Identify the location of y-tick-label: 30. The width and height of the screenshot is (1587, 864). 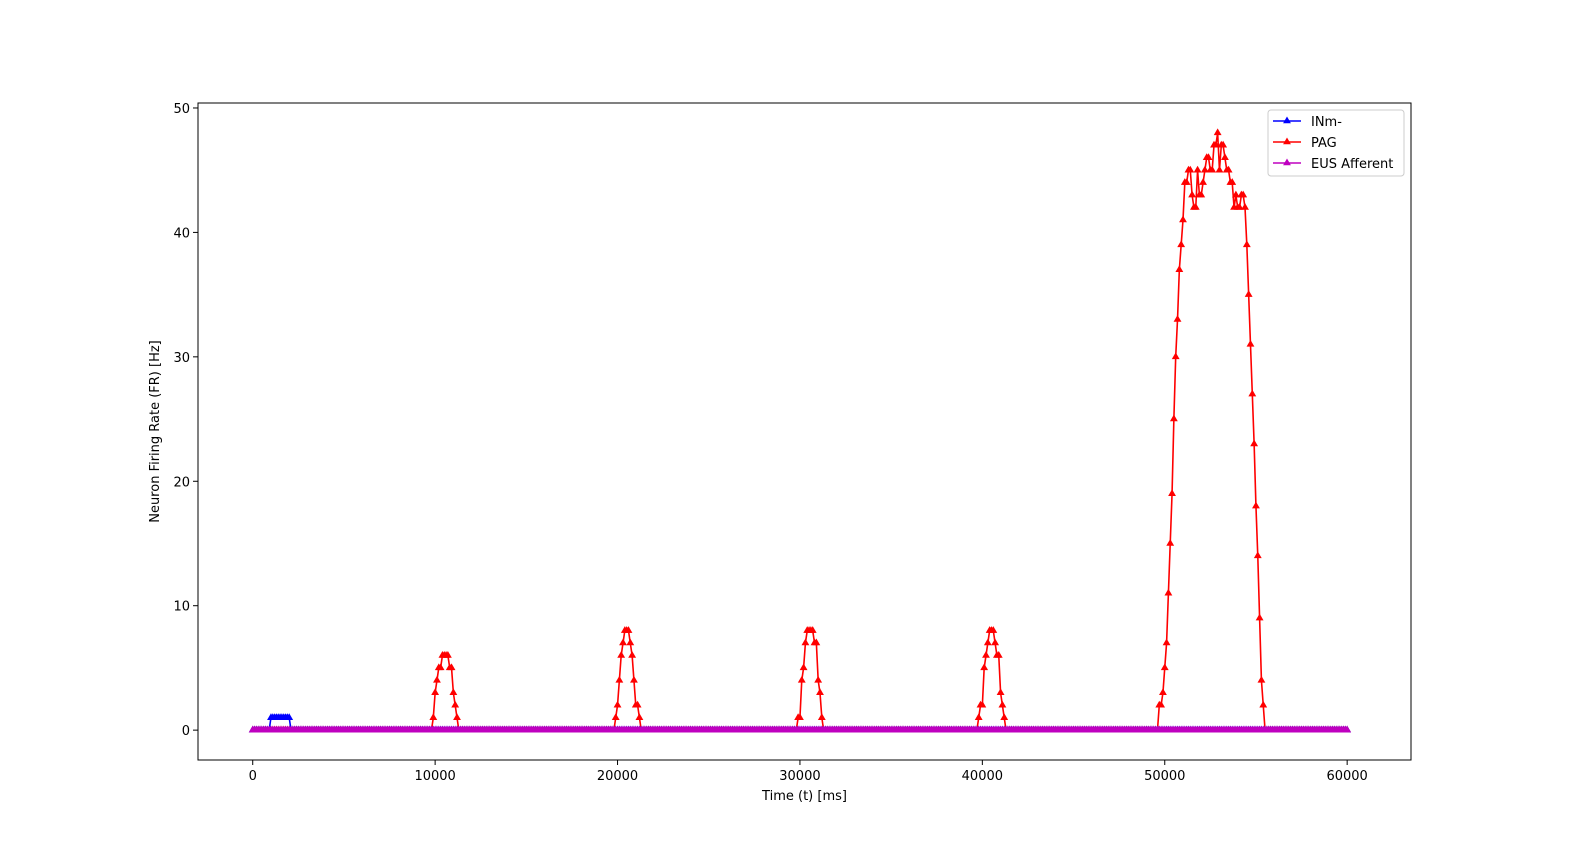
(181, 358).